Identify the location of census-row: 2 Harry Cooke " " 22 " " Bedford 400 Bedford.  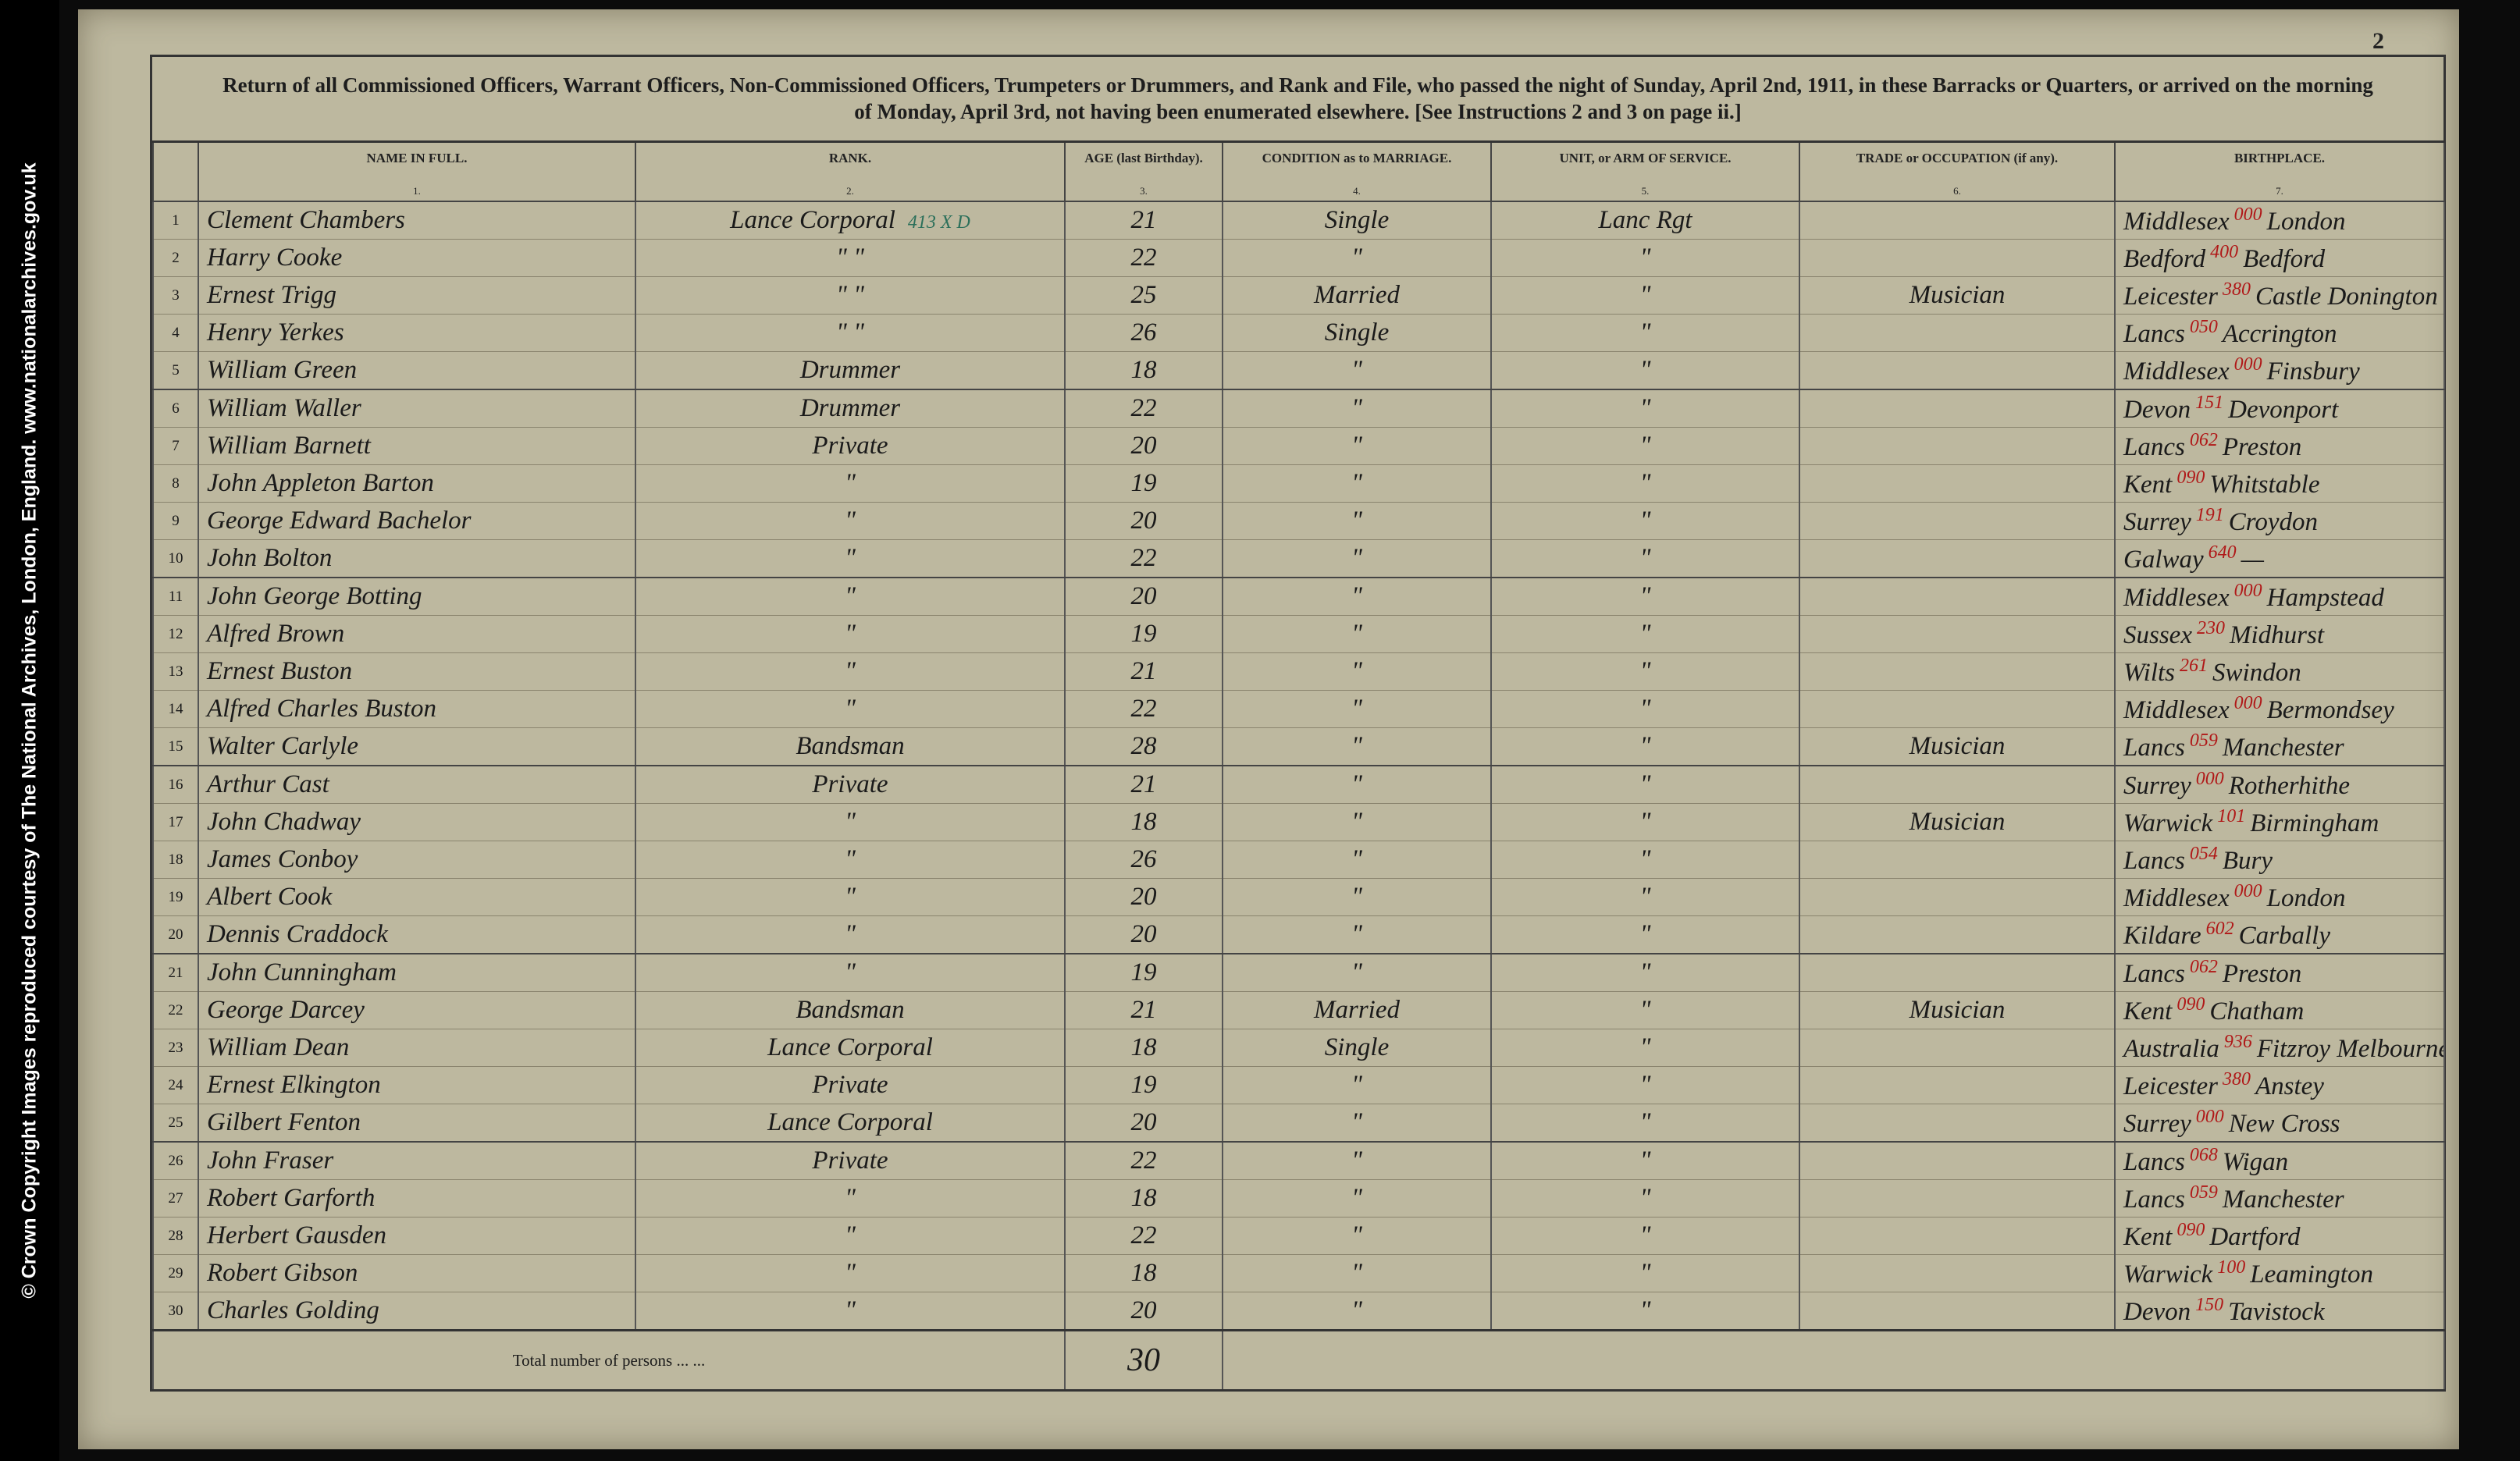
(1298, 258).